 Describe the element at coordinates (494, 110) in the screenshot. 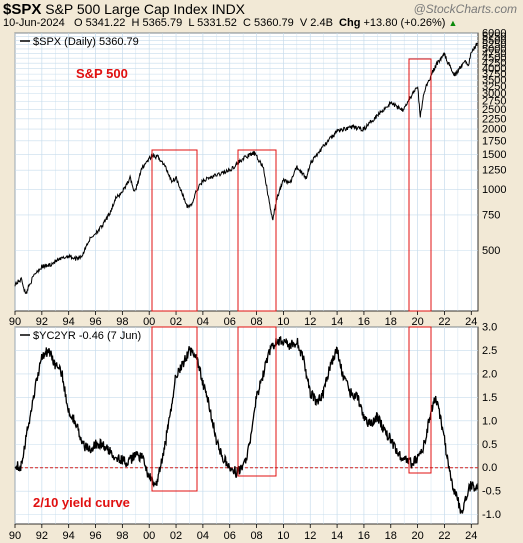

I see `spx-y-tick-label: 2500` at that location.